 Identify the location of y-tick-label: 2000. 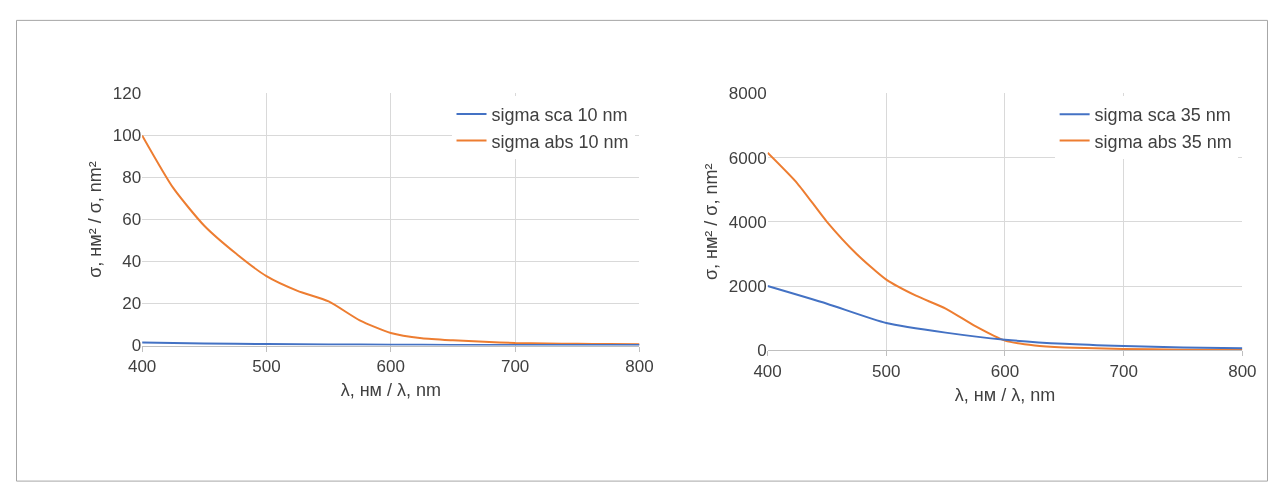
(747, 286).